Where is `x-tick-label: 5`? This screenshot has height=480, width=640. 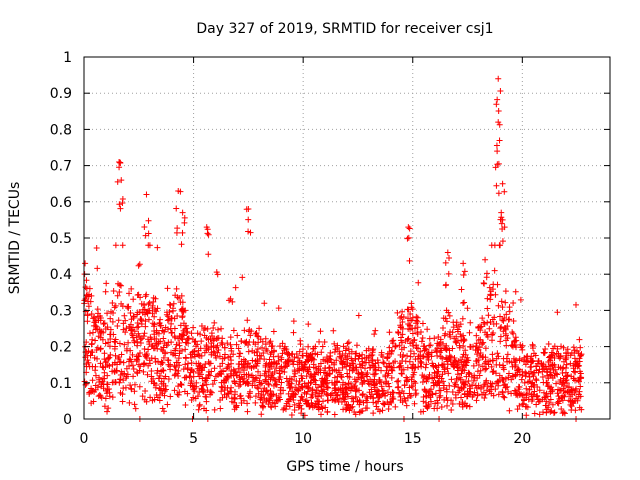 x-tick-label: 5 is located at coordinates (193, 439).